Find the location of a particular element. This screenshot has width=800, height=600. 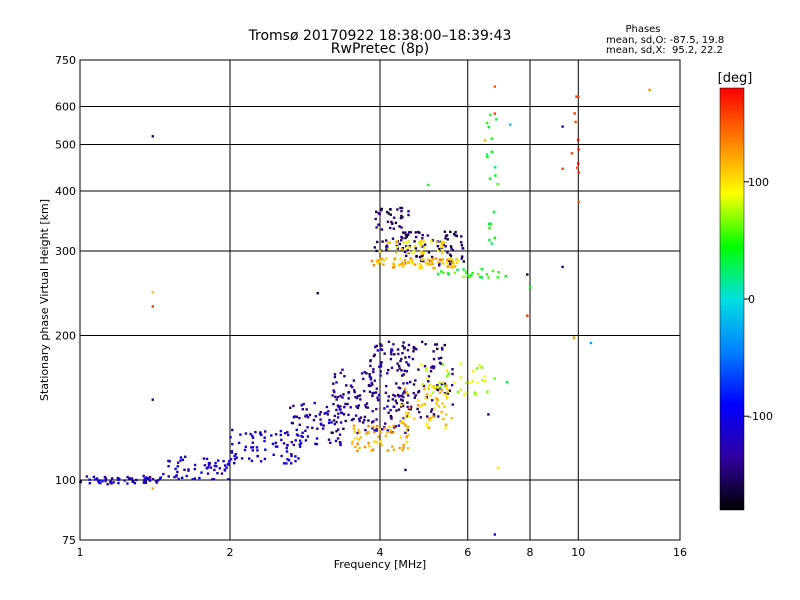

y-axis-label: Stationary phase Virtual Height [km] is located at coordinates (44, 300).